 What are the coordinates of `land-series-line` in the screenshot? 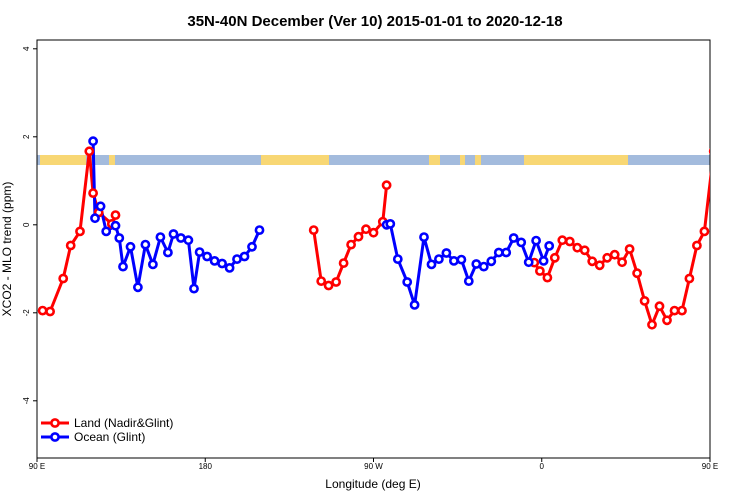 It's located at (79, 231).